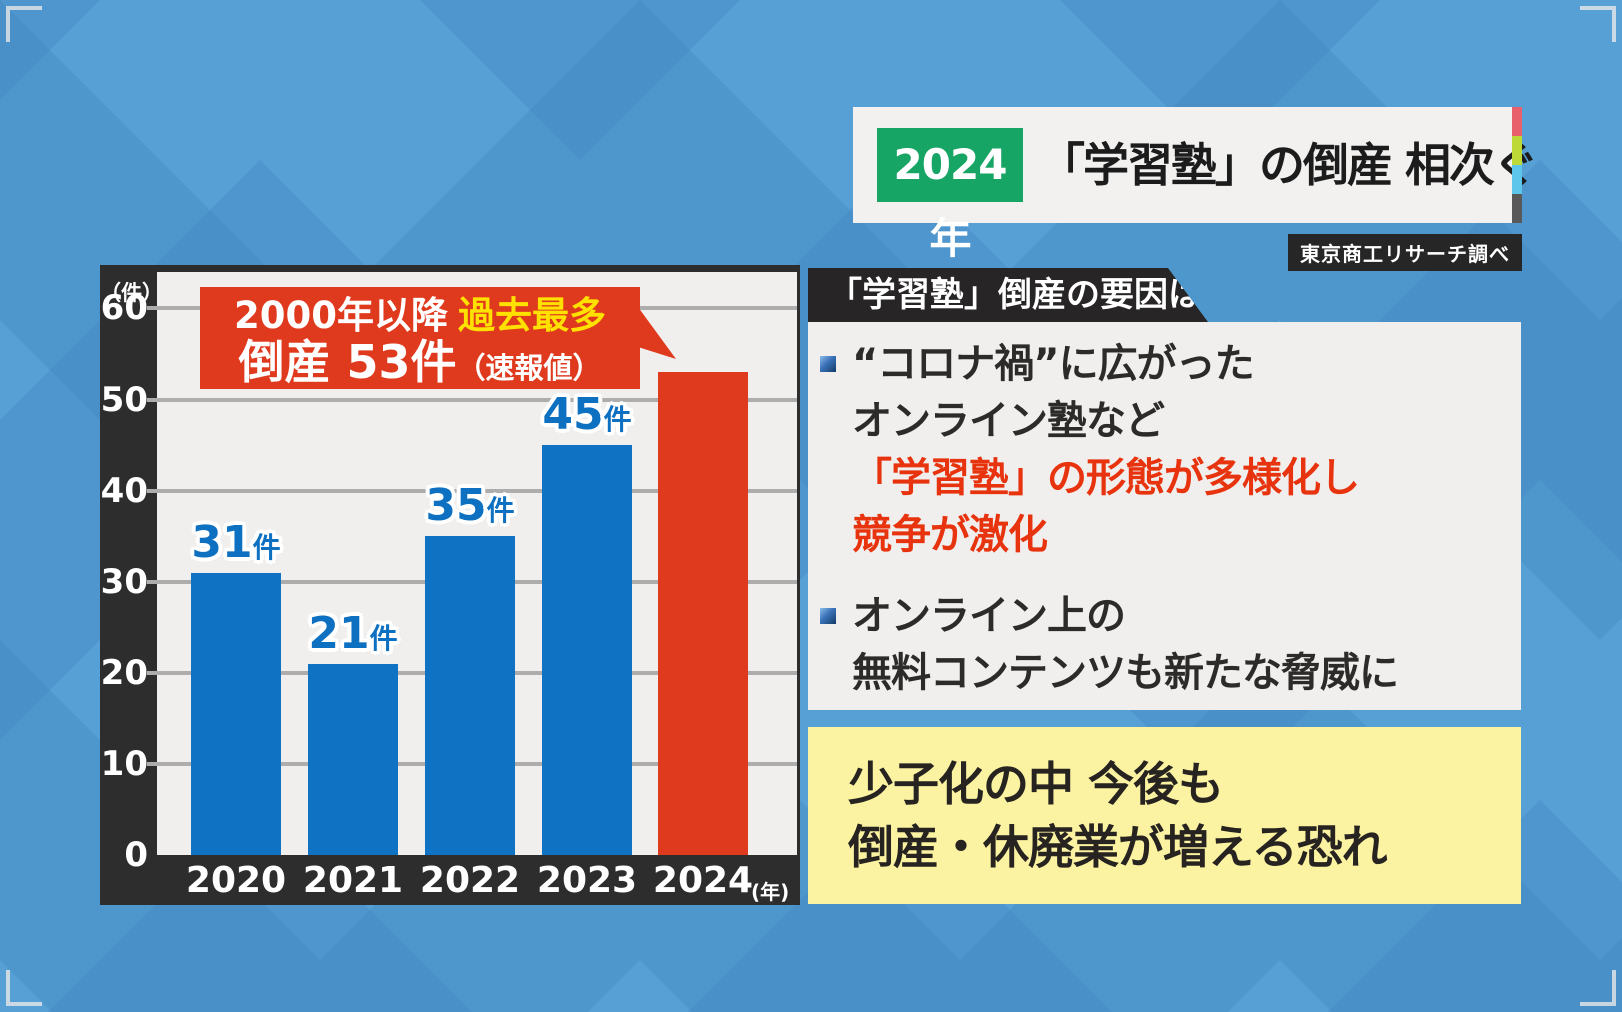  What do you see at coordinates (1170, 645) in the screenshot?
I see `factor-bullet-2: オンライン上の無料コンテンツも新たな脅威に` at bounding box center [1170, 645].